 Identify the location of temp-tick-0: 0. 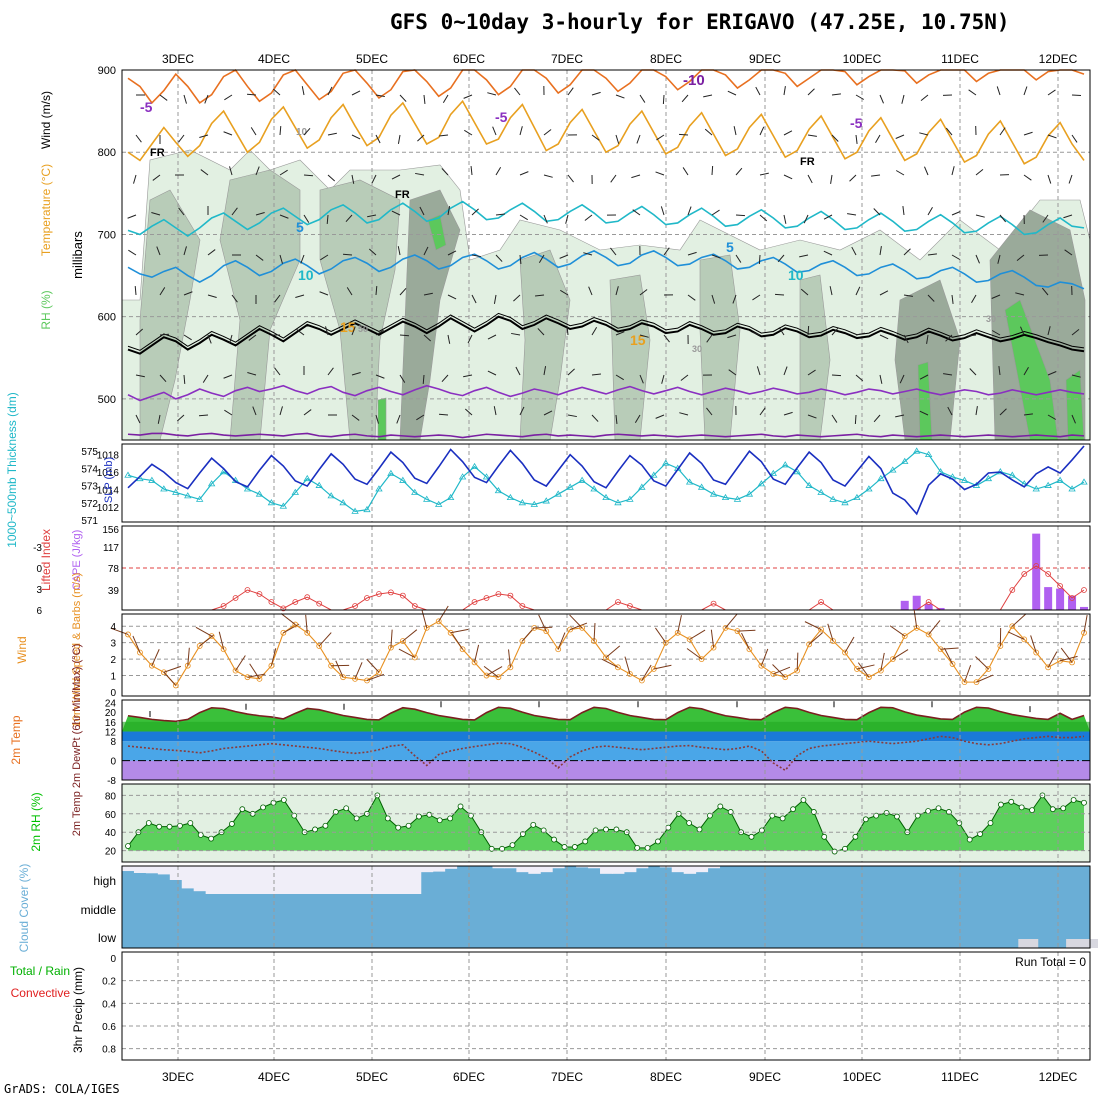
(113, 762).